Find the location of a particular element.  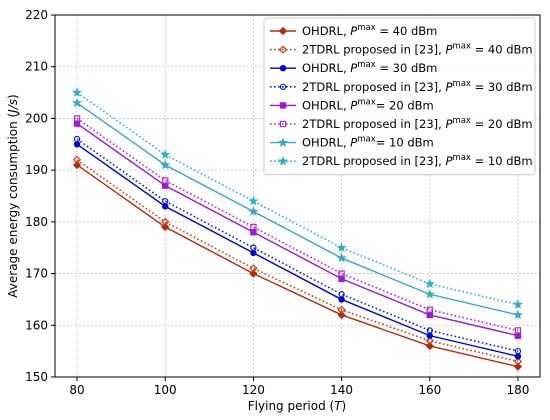

legend-entry: 2TDRL proposed in [23], Pmax = 10 dBm is located at coordinates (401, 160).